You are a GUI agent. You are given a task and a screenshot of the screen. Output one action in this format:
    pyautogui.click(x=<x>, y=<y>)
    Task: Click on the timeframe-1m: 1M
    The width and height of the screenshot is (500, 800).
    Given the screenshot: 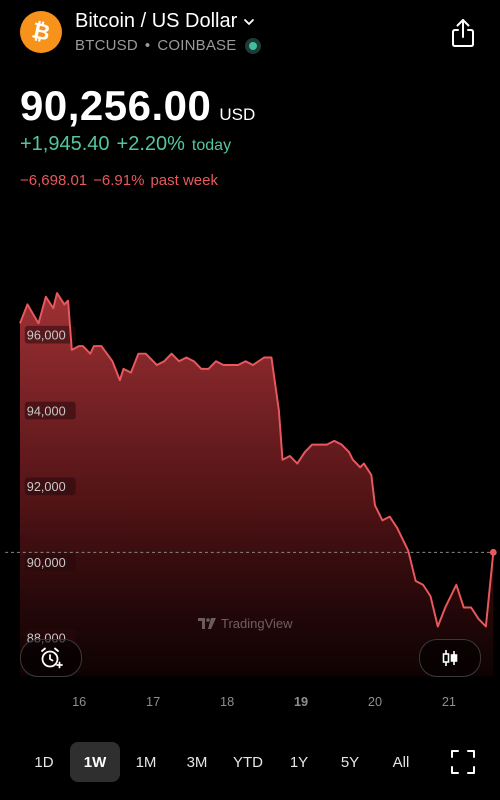 What is the action you would take?
    pyautogui.click(x=146, y=762)
    